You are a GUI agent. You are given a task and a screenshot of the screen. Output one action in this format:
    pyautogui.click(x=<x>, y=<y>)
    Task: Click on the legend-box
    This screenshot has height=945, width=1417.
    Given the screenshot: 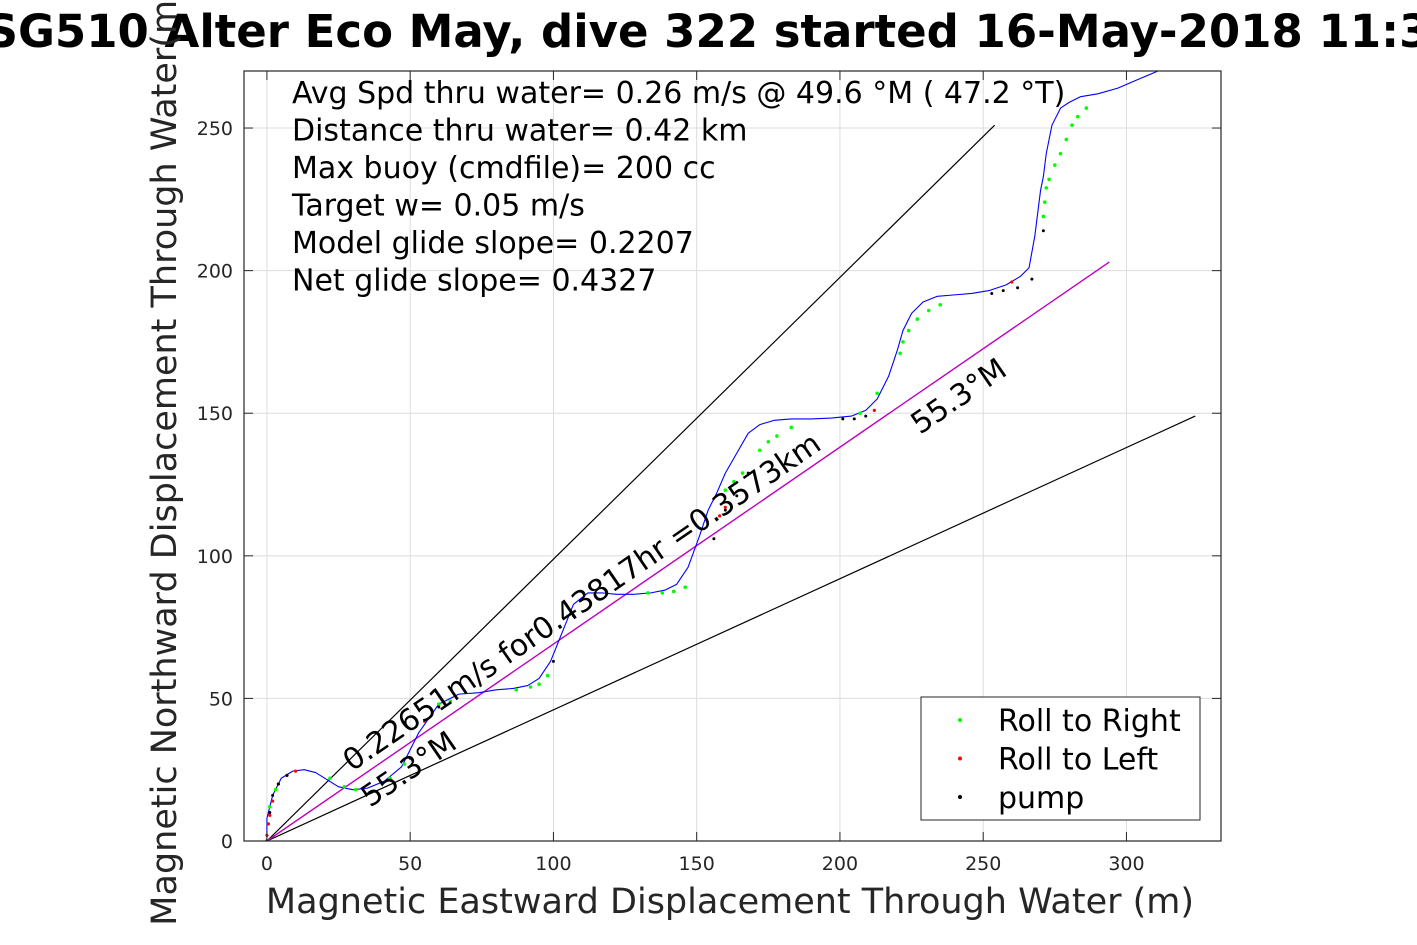 What is the action you would take?
    pyautogui.click(x=1060, y=758)
    